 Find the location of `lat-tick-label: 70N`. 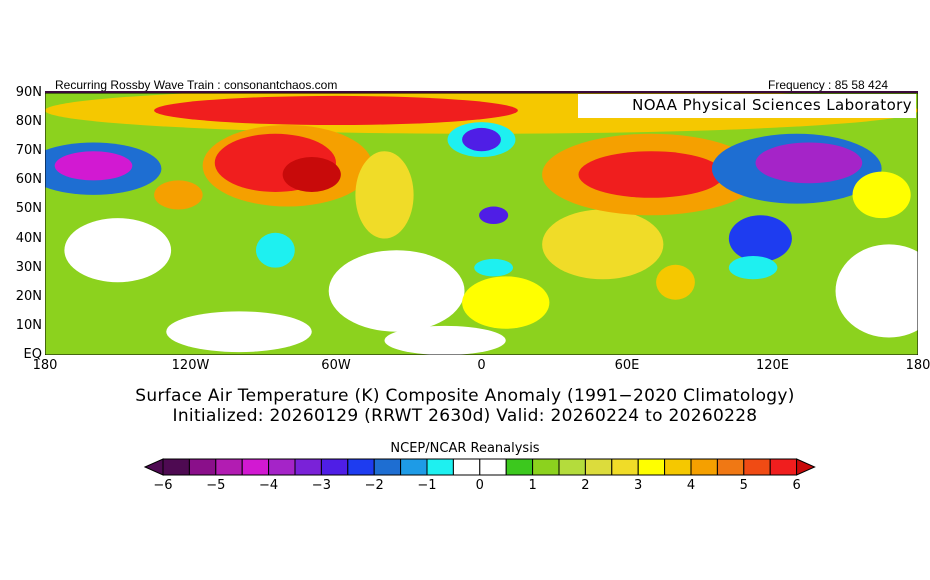

lat-tick-label: 70N is located at coordinates (28, 151).